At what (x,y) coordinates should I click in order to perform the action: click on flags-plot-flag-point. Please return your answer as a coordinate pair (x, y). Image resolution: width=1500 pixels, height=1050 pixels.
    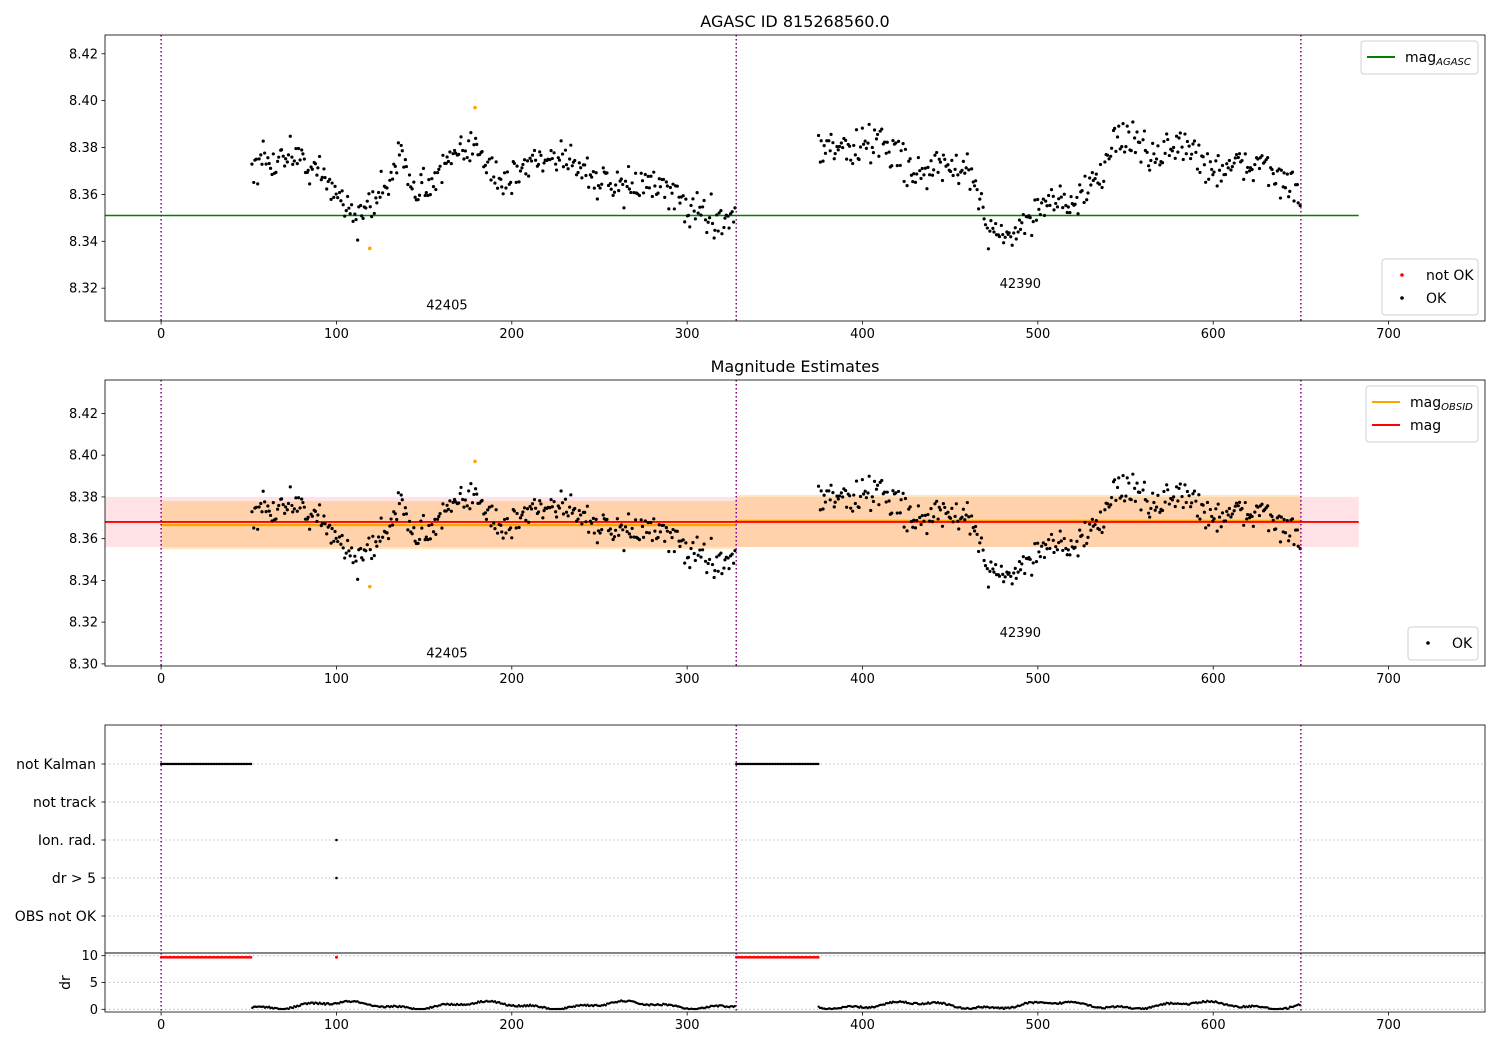
    Looking at the image, I should click on (336, 840).